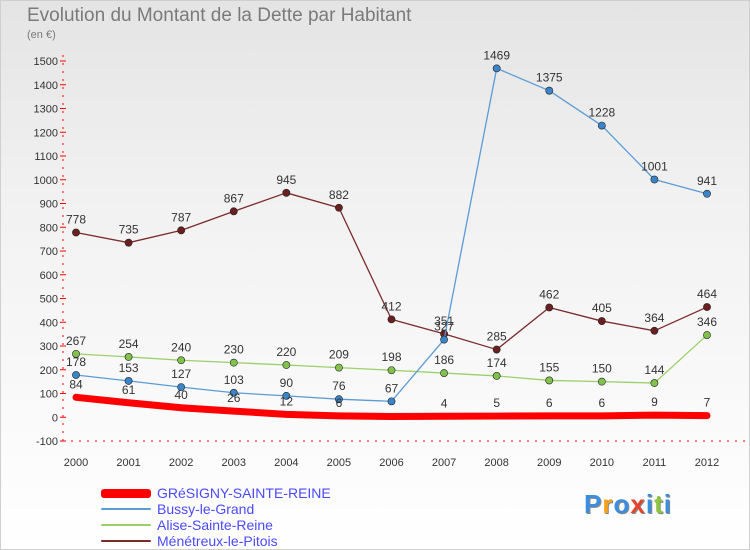 The width and height of the screenshot is (750, 550). I want to click on y-tick-label: 0, so click(55, 418).